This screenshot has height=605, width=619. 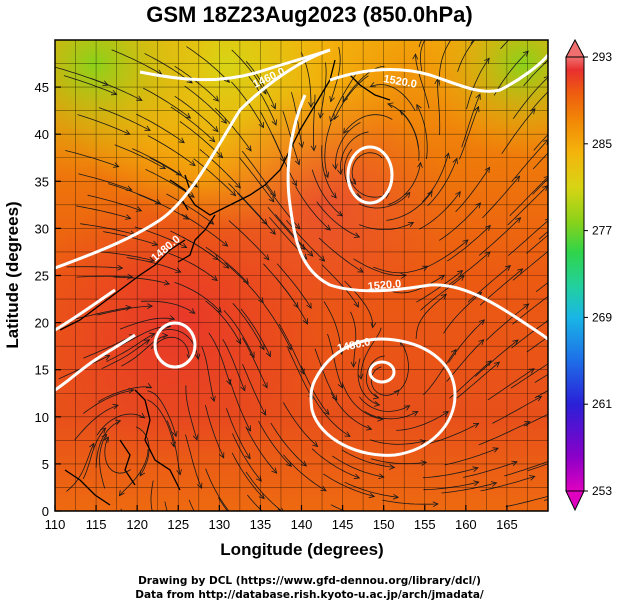 I want to click on colorbar-label: 285, so click(x=602, y=144).